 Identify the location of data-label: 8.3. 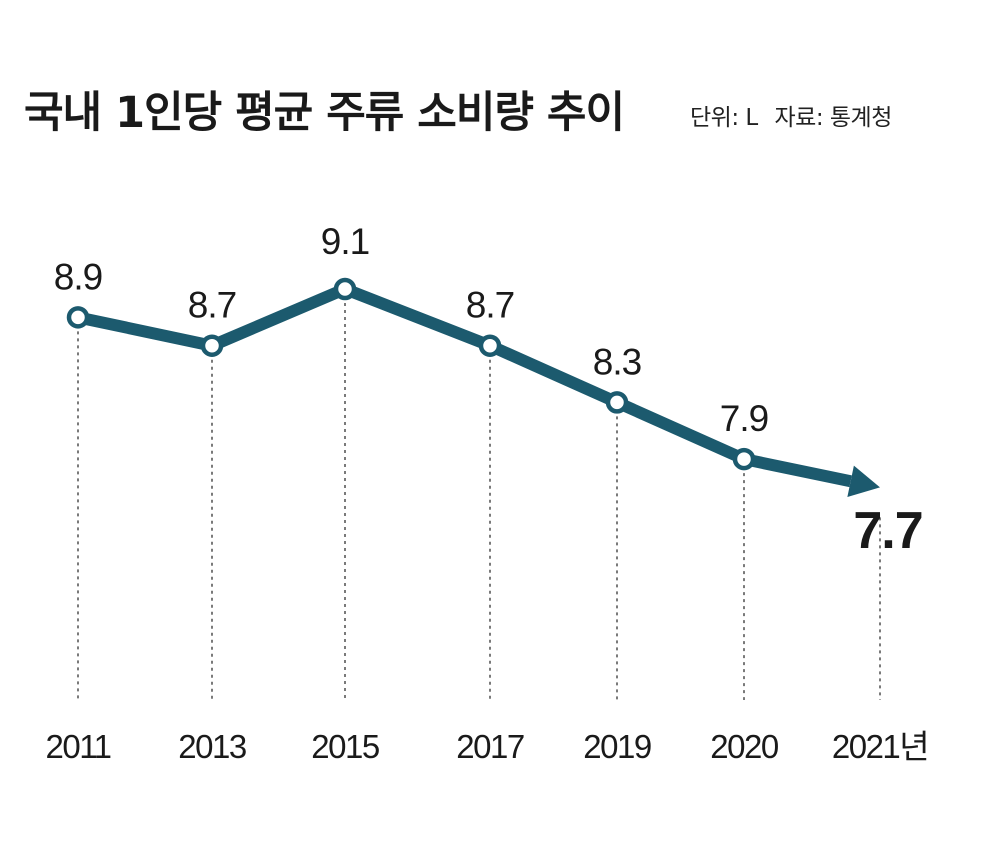
(617, 361).